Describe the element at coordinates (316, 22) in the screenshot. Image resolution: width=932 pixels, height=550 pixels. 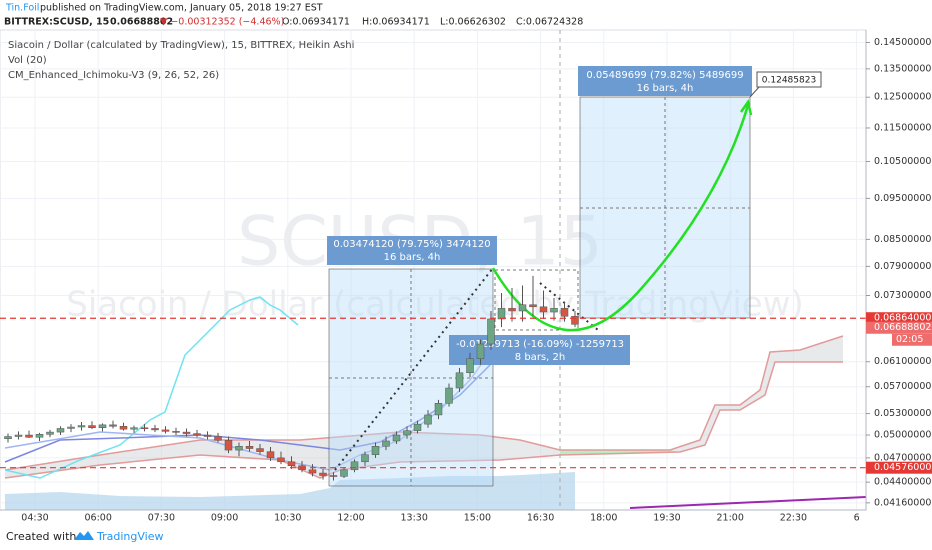
I see `open: O:0.06934171` at that location.